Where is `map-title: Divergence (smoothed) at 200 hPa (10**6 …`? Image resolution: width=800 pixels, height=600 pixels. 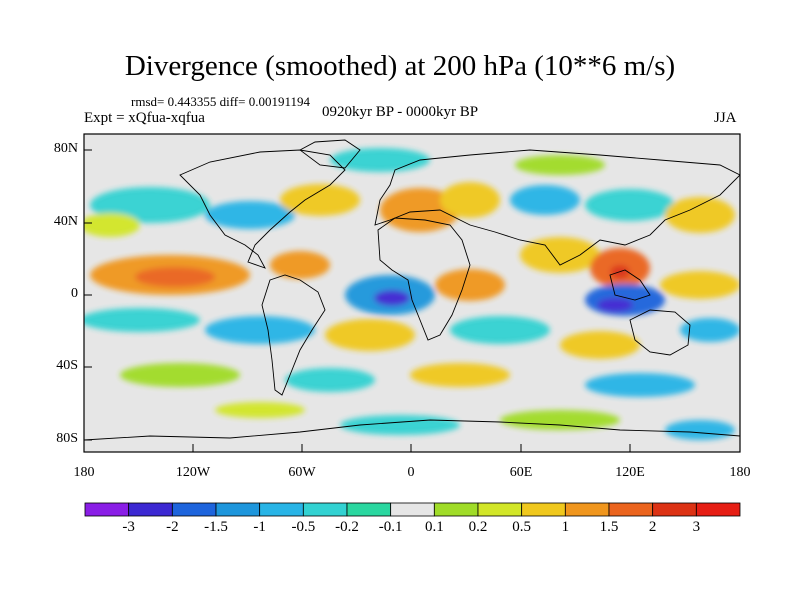 map-title: Divergence (smoothed) at 200 hPa (10**6 … is located at coordinates (400, 66).